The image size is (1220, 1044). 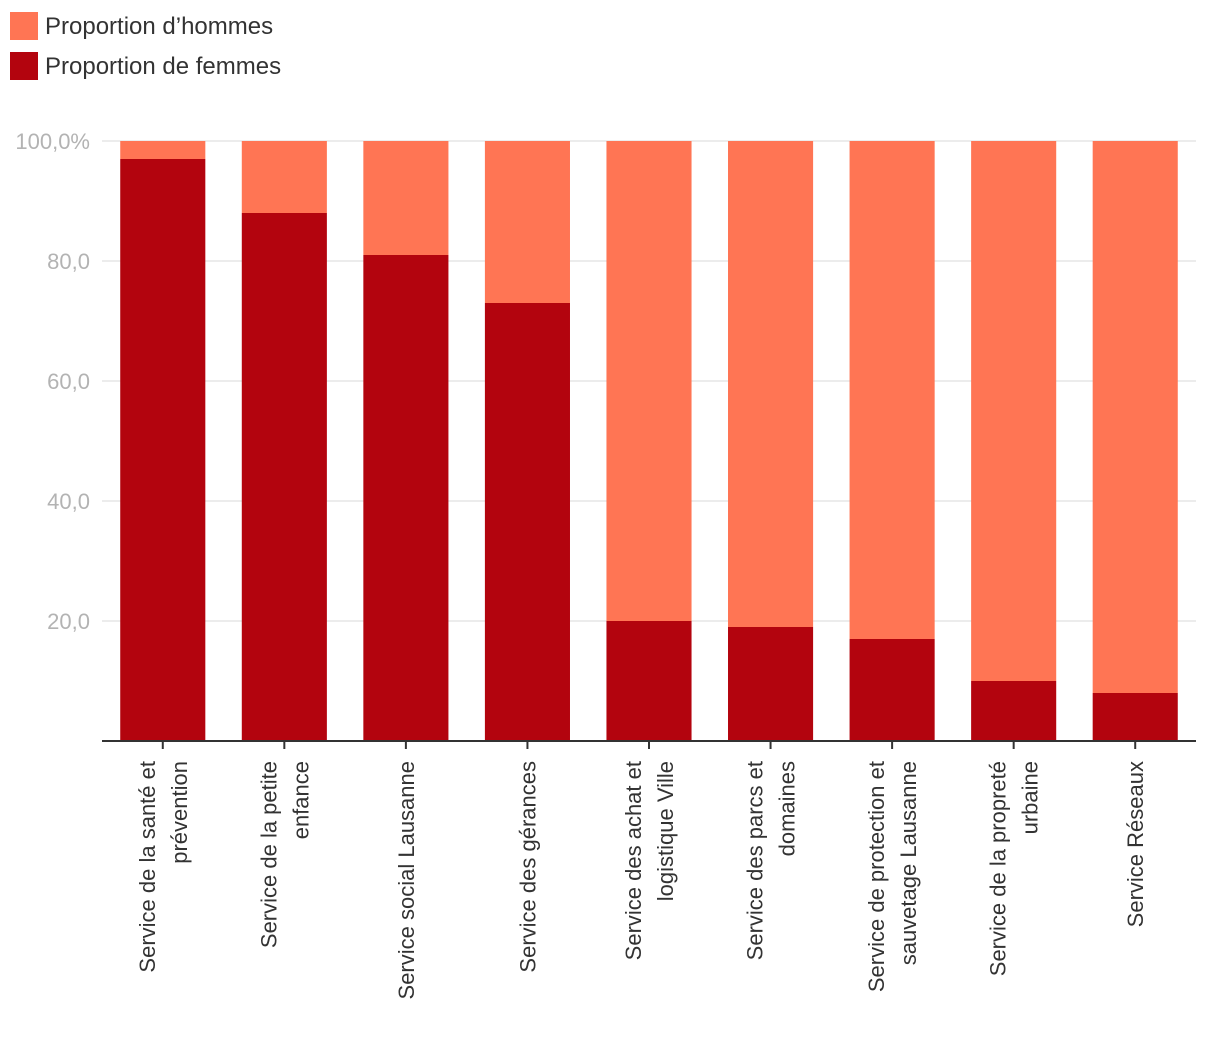 I want to click on y-tick-label-2: 60,0, so click(x=68, y=381).